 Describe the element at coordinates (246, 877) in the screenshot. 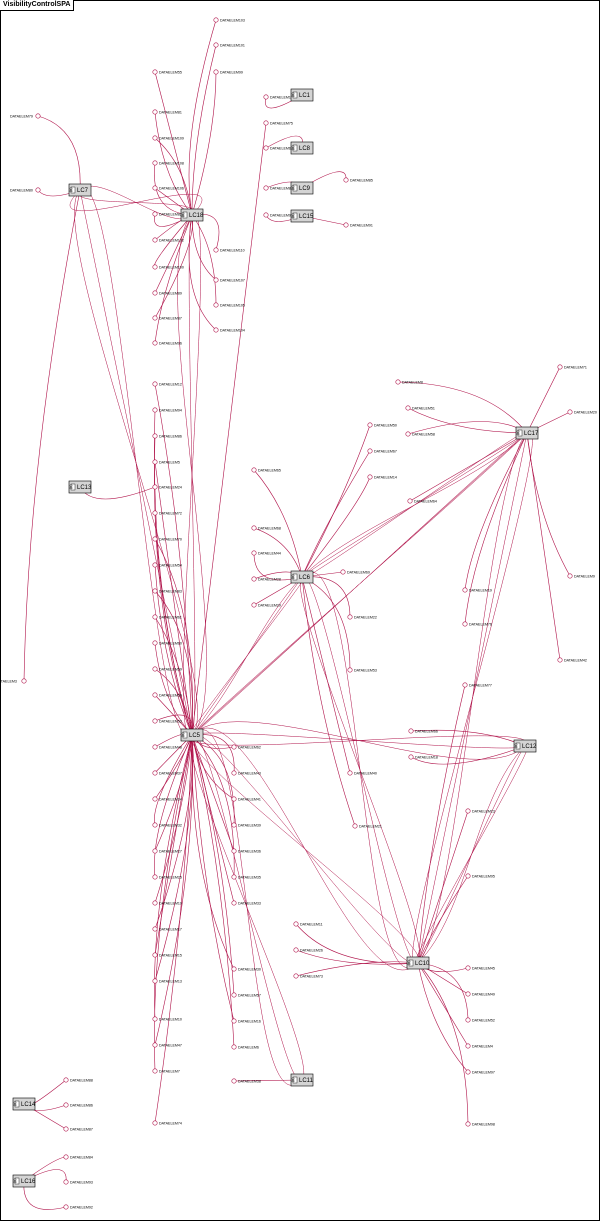

I see `data-element-e35: DATAELEM35` at that location.